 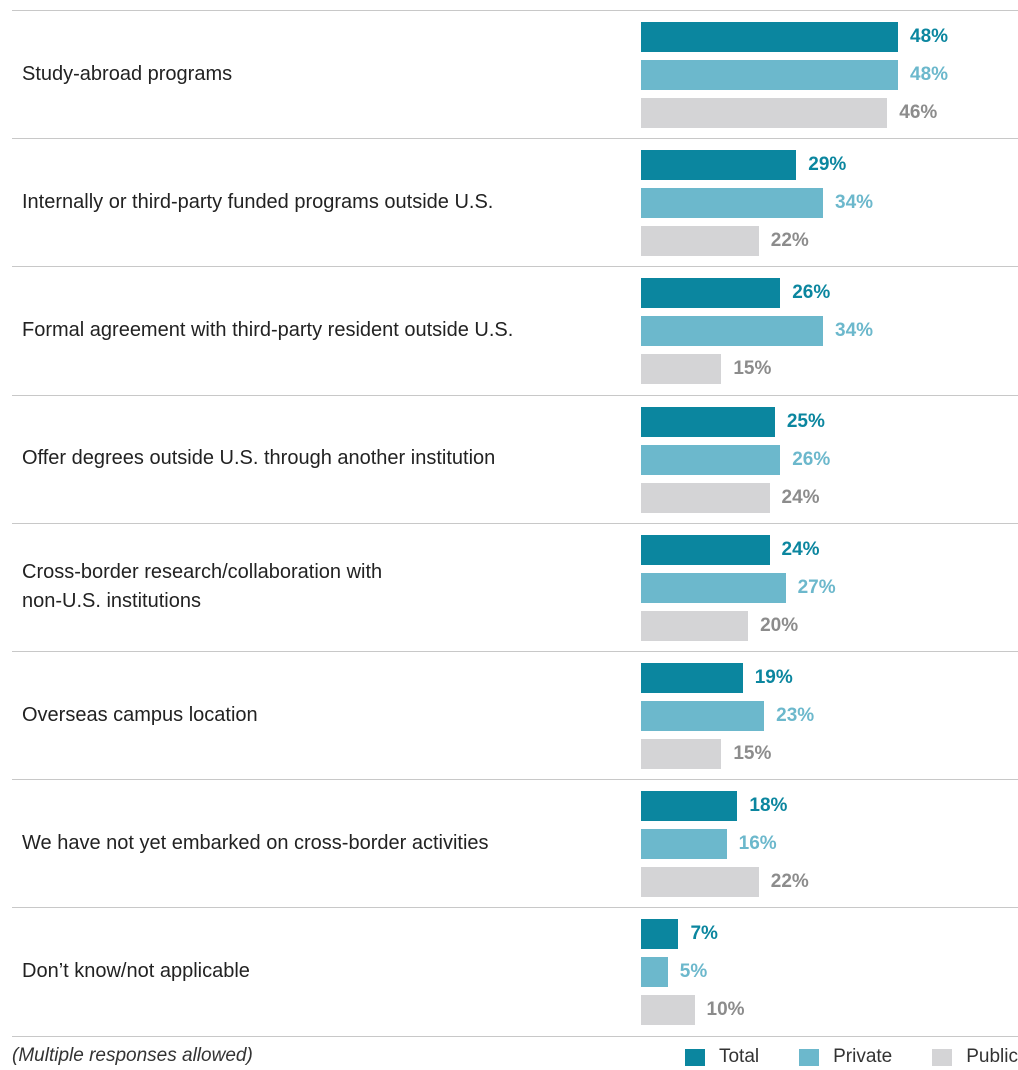 I want to click on data-label-private: 27%, so click(x=816, y=587).